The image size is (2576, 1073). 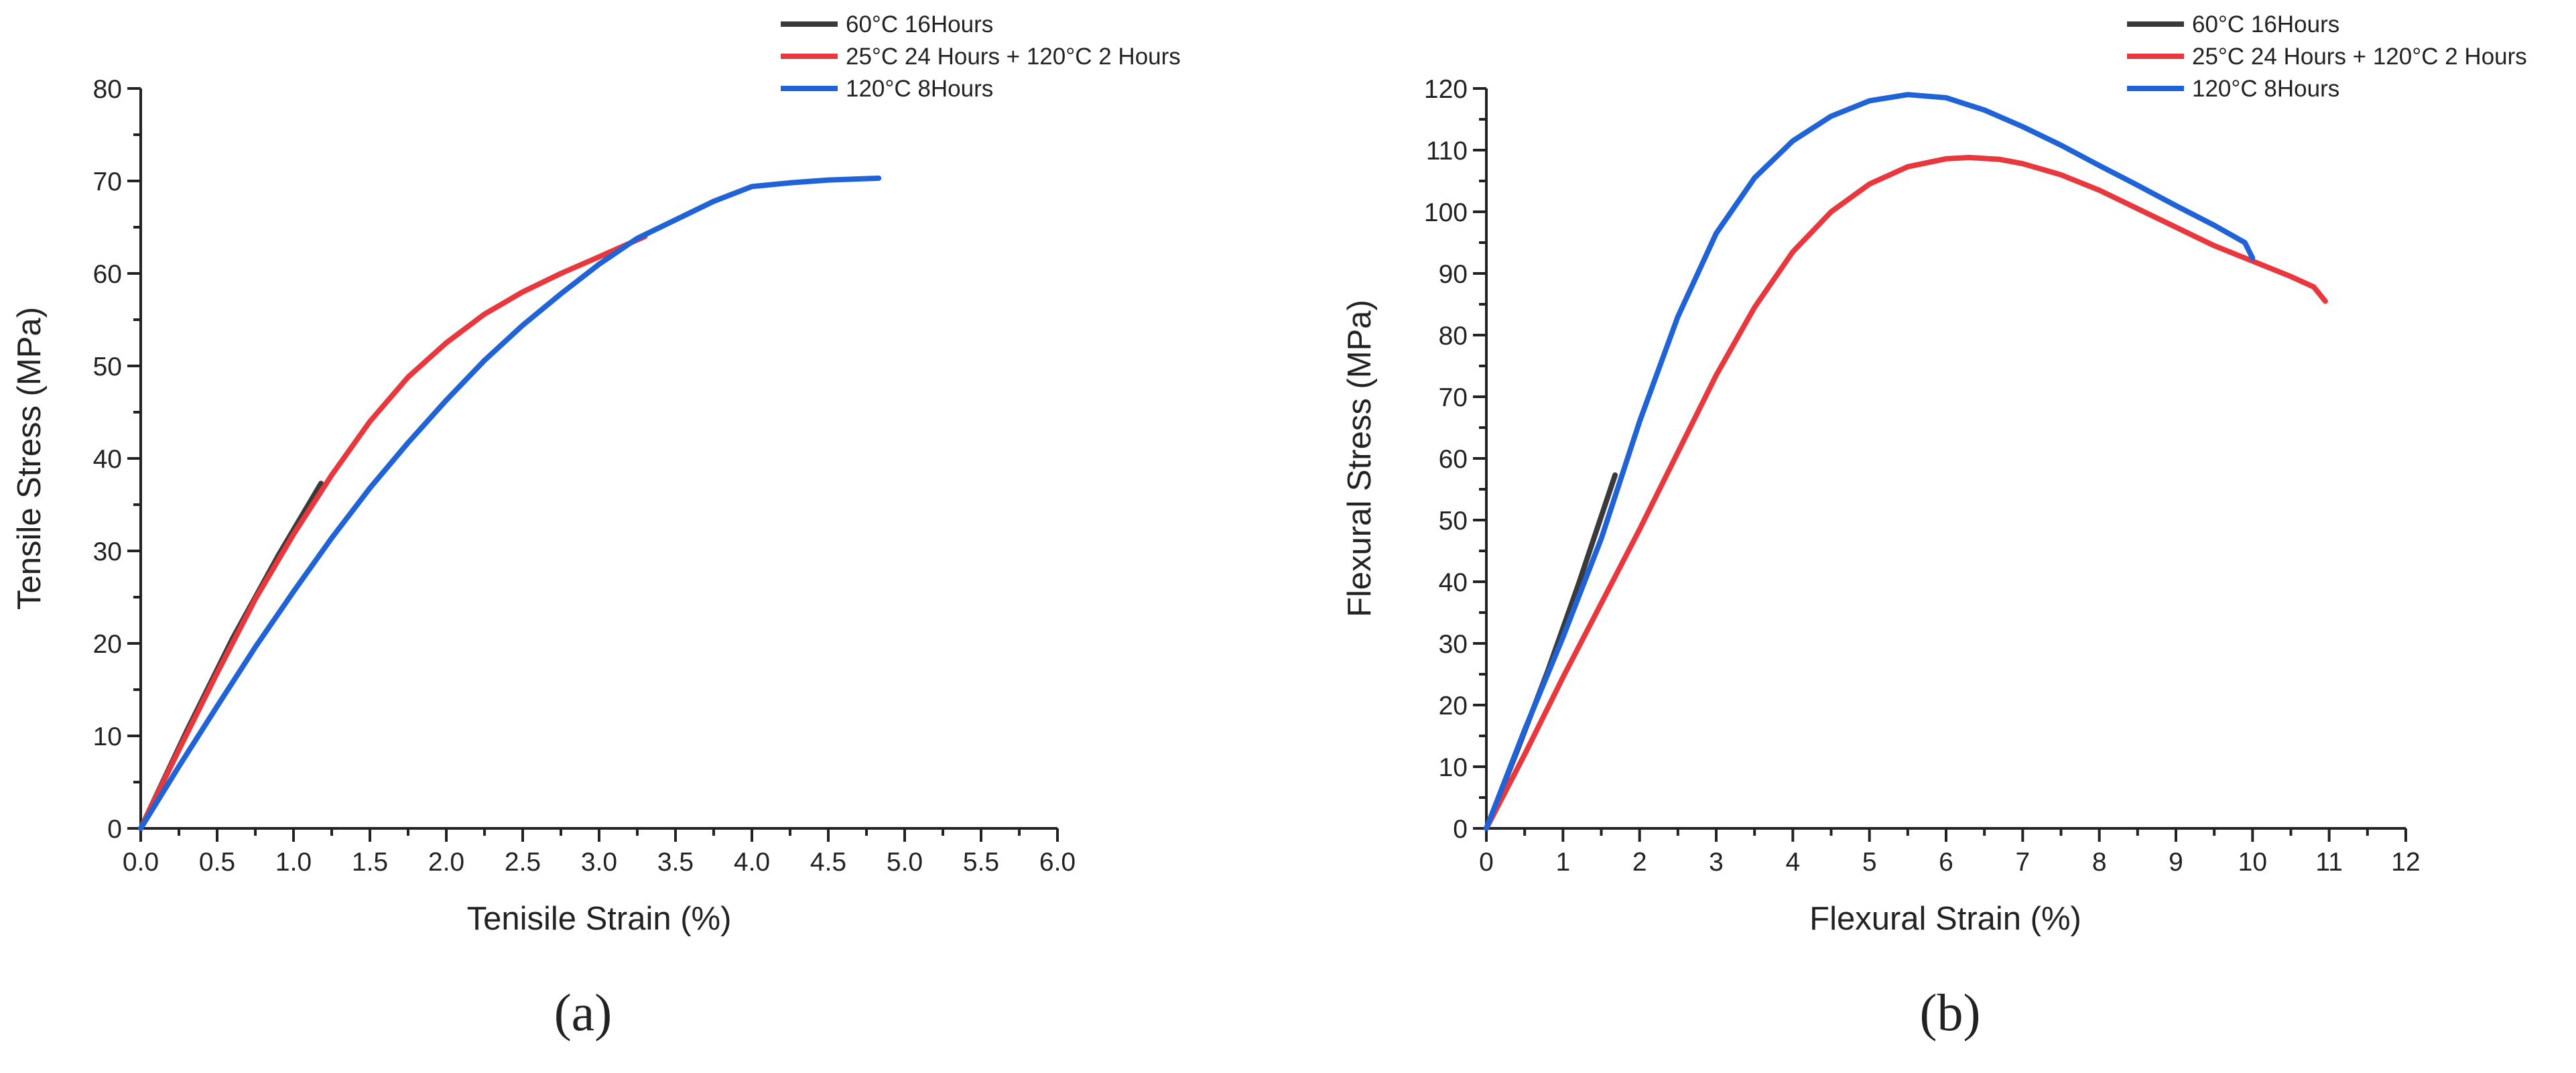 I want to click on x-tick-label: 8, so click(x=2099, y=862).